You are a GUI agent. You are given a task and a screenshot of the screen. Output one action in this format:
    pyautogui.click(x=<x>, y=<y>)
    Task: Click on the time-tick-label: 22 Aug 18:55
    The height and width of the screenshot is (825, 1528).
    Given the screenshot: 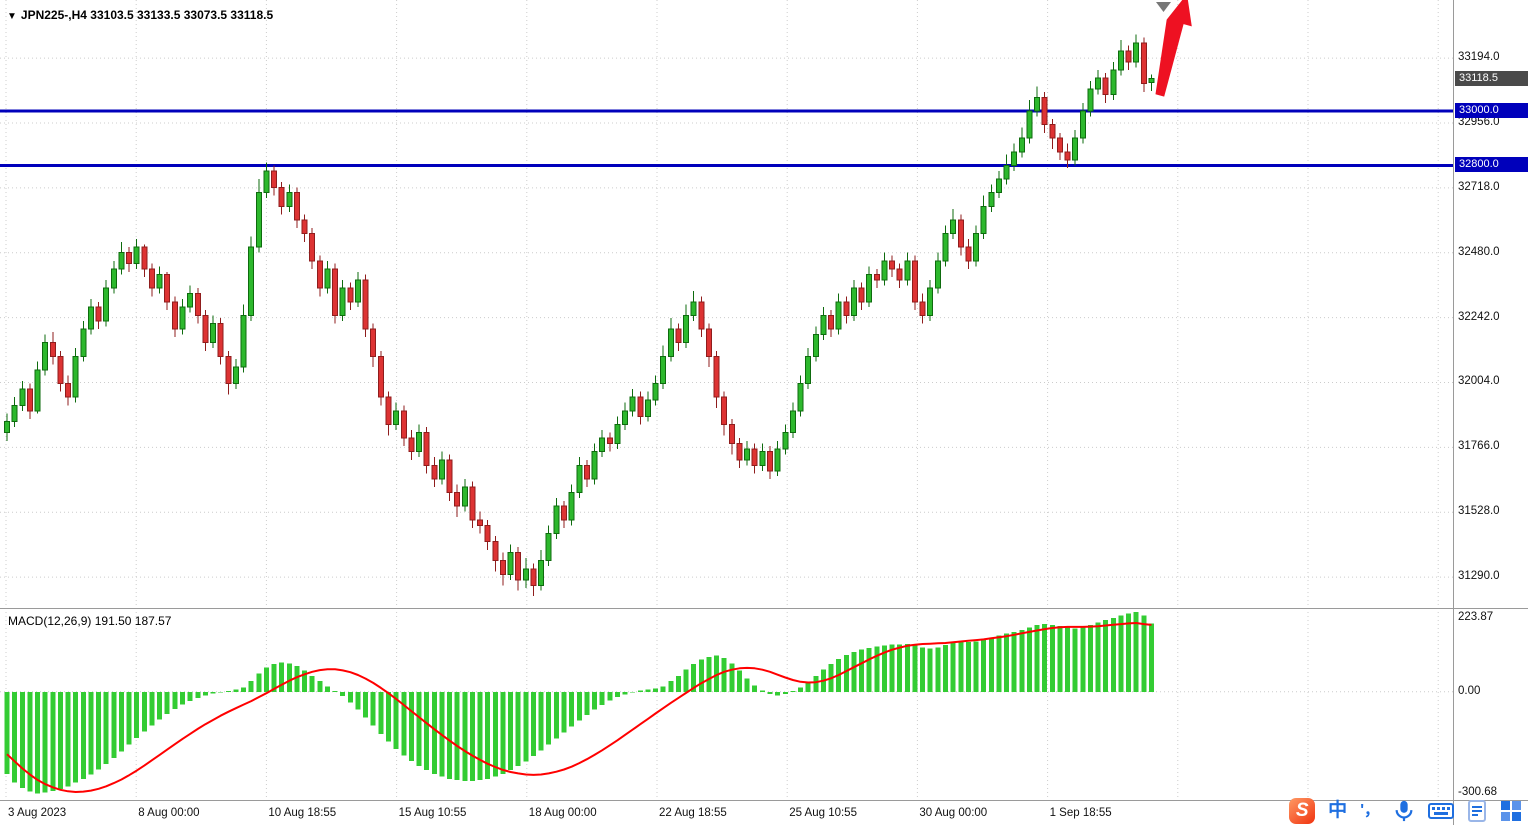 What is the action you would take?
    pyautogui.click(x=693, y=813)
    